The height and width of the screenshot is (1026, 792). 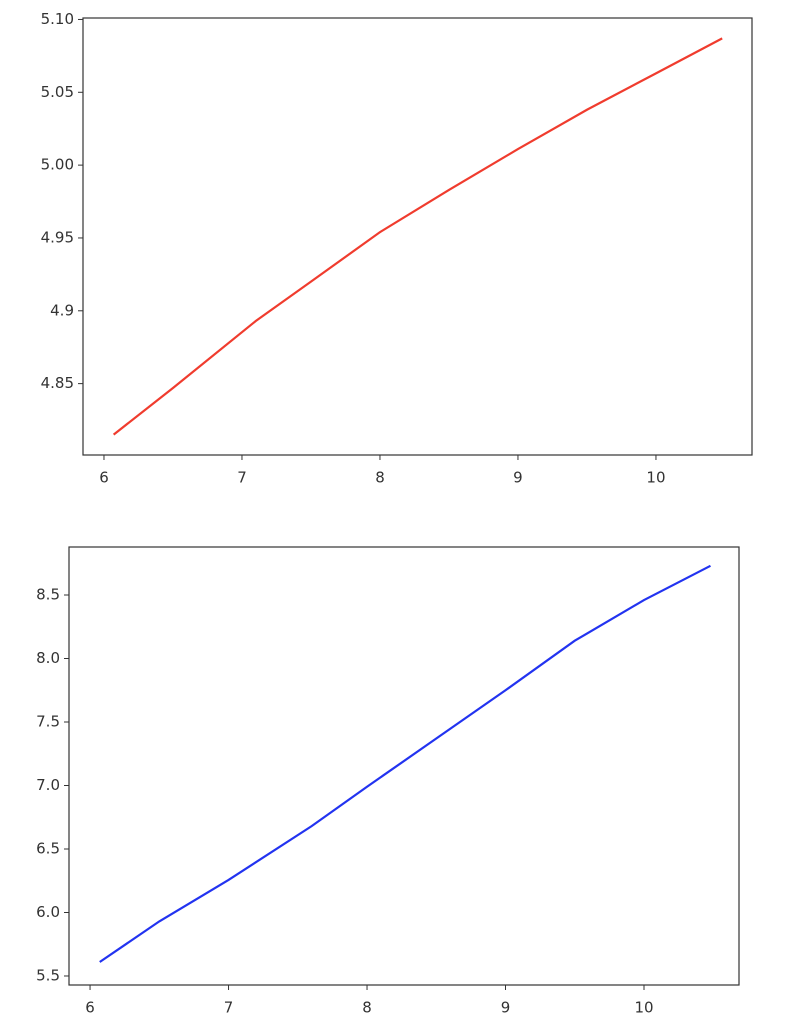 What do you see at coordinates (57, 19) in the screenshot?
I see `y-tick-label: 5.10` at bounding box center [57, 19].